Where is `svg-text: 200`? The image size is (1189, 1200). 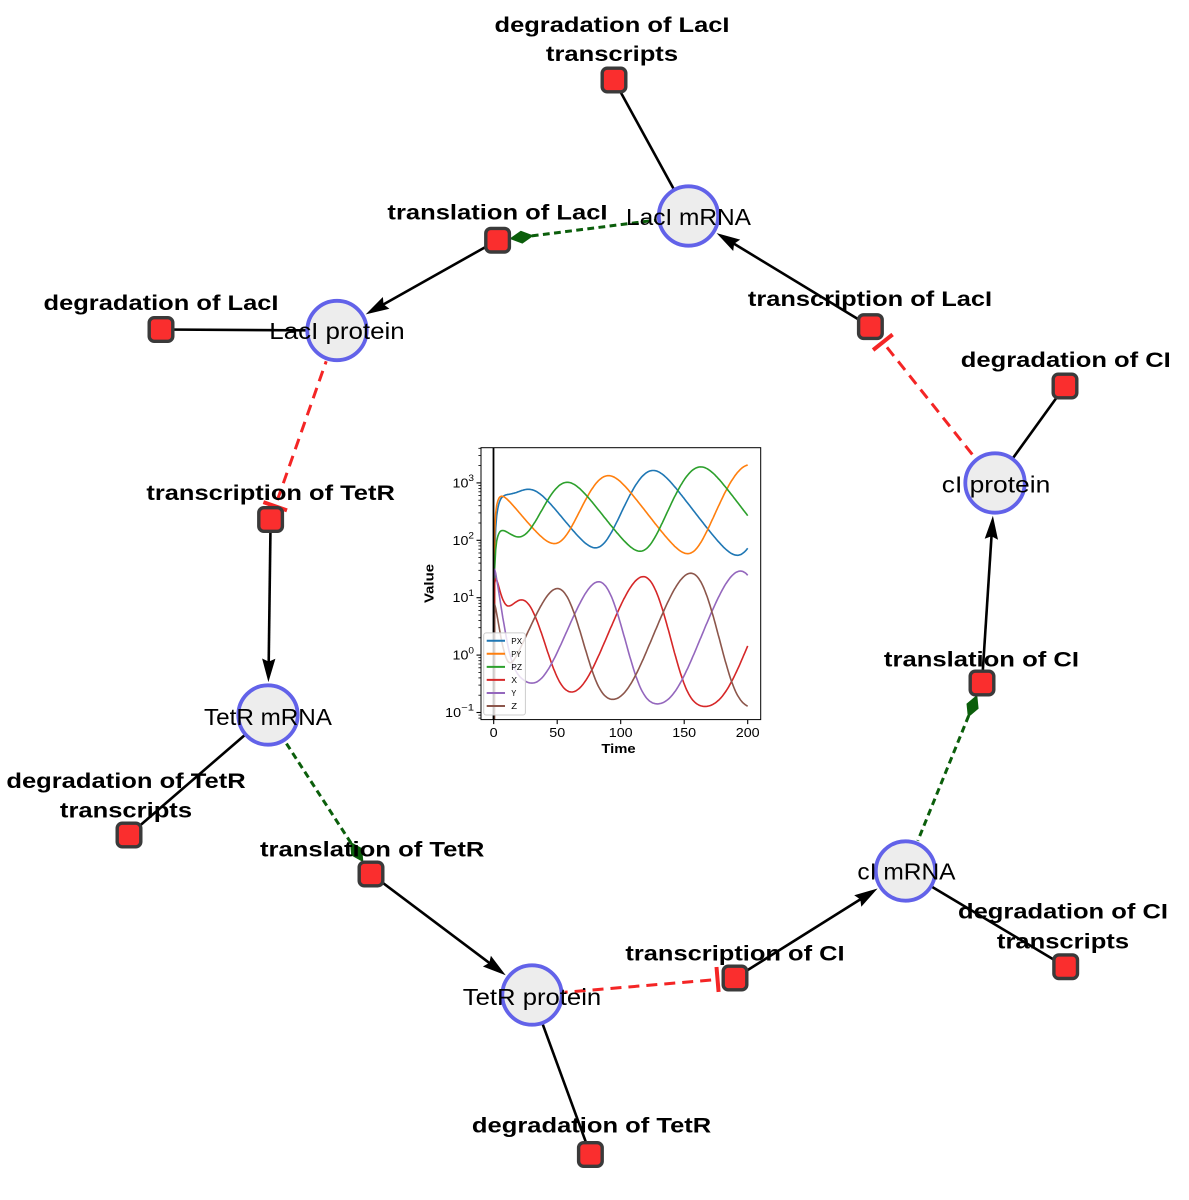 svg-text: 200 is located at coordinates (748, 733).